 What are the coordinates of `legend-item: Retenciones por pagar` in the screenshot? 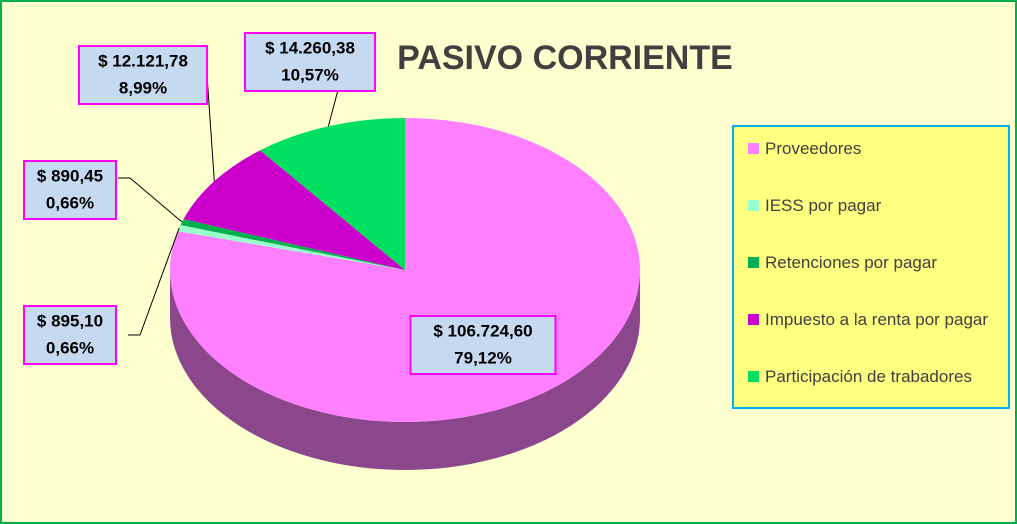 It's located at (873, 273).